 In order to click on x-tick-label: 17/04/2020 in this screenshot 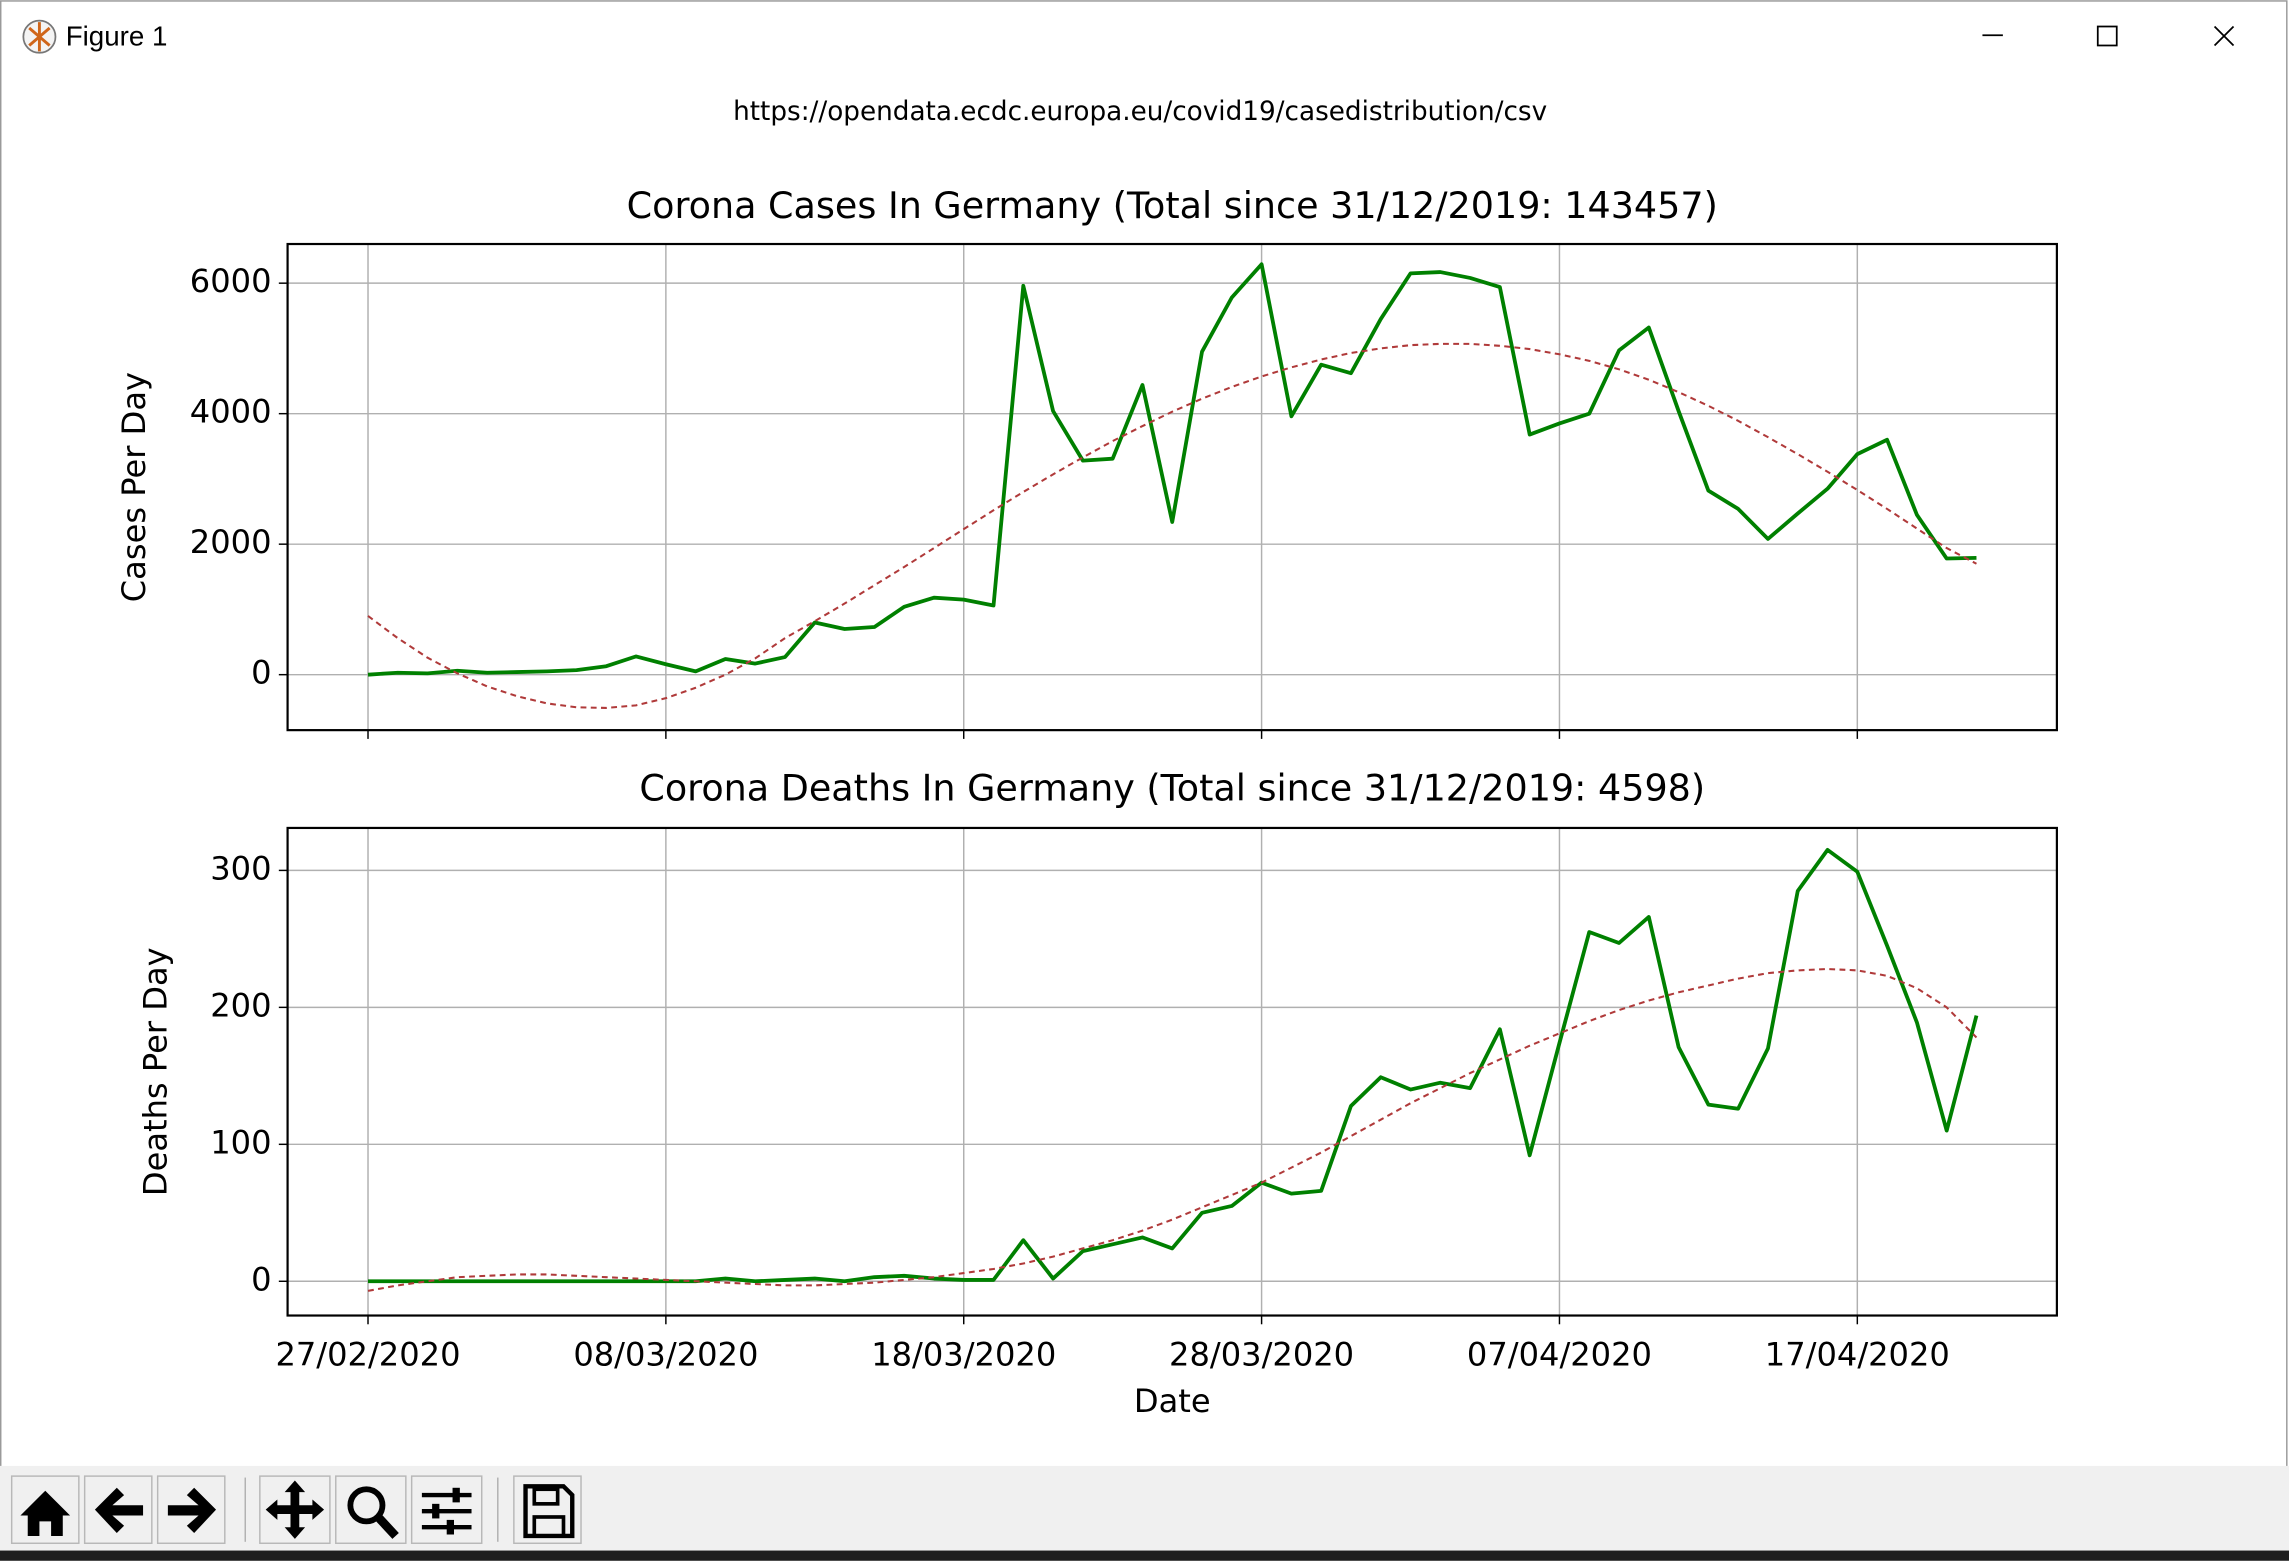, I will do `click(1857, 1354)`.